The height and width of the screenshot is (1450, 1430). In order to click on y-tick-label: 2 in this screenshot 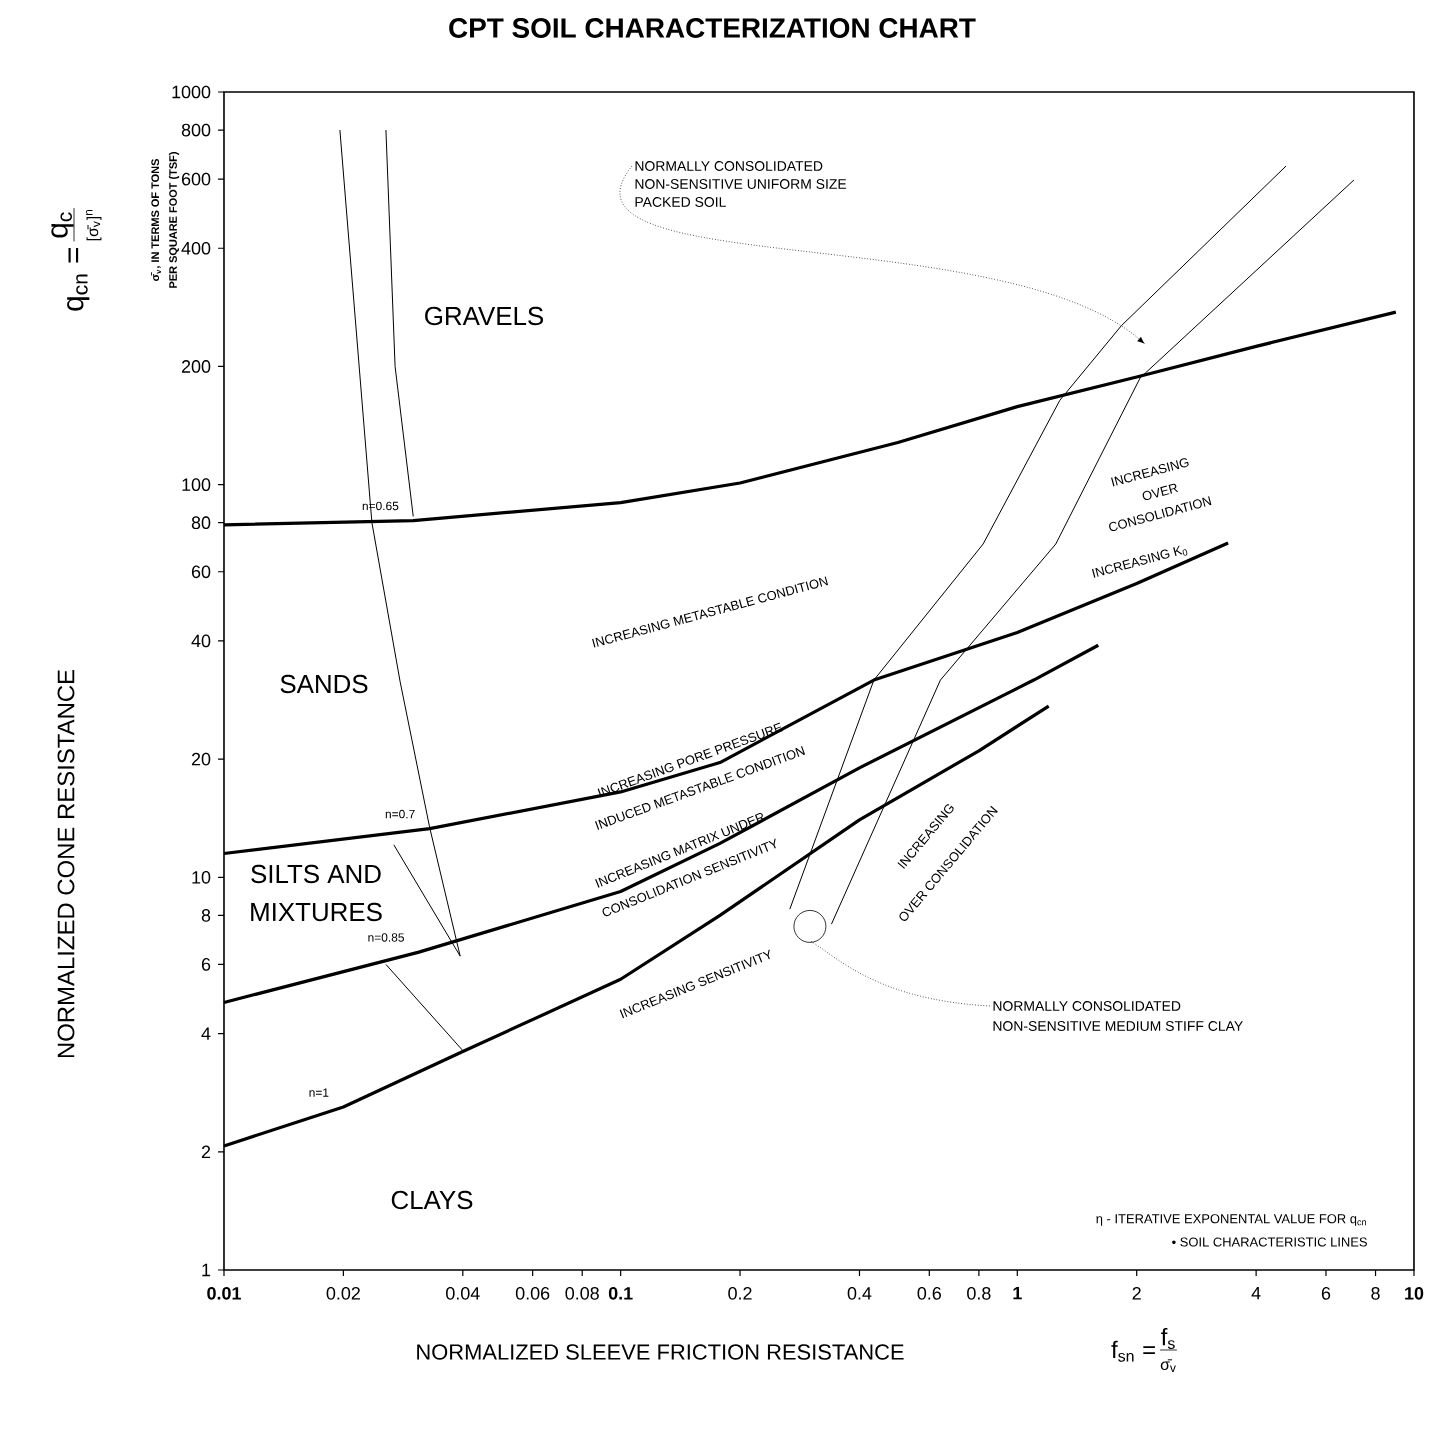, I will do `click(205, 1152)`.